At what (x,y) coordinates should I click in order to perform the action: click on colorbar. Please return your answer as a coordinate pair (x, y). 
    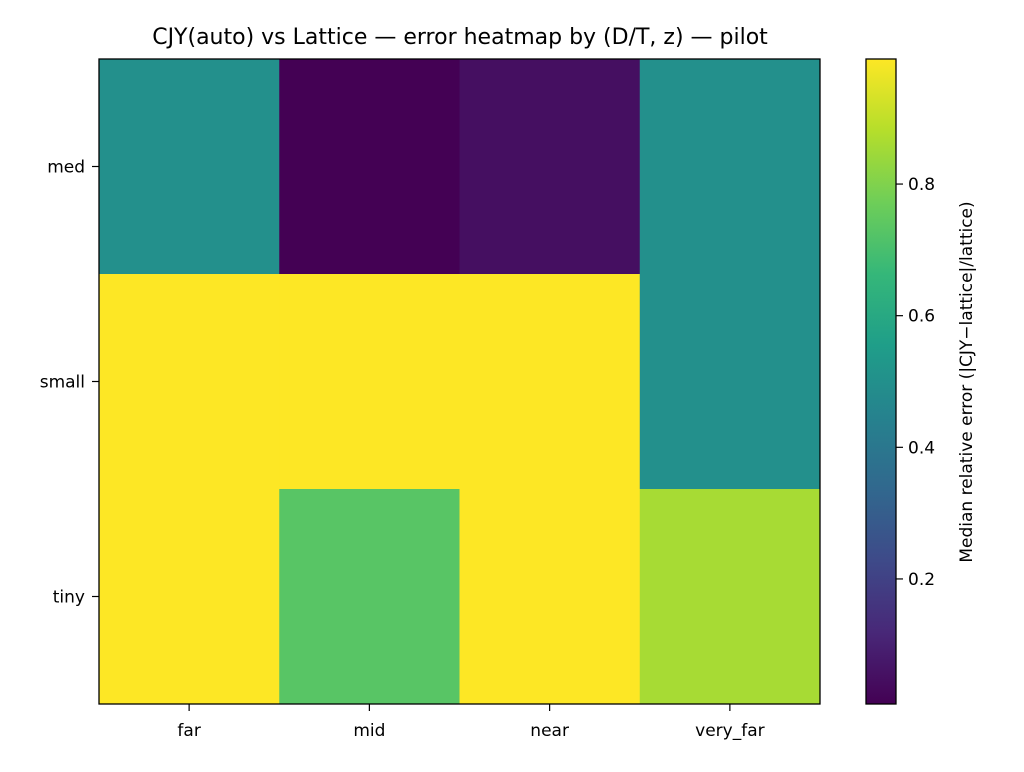
    Looking at the image, I should click on (881, 381).